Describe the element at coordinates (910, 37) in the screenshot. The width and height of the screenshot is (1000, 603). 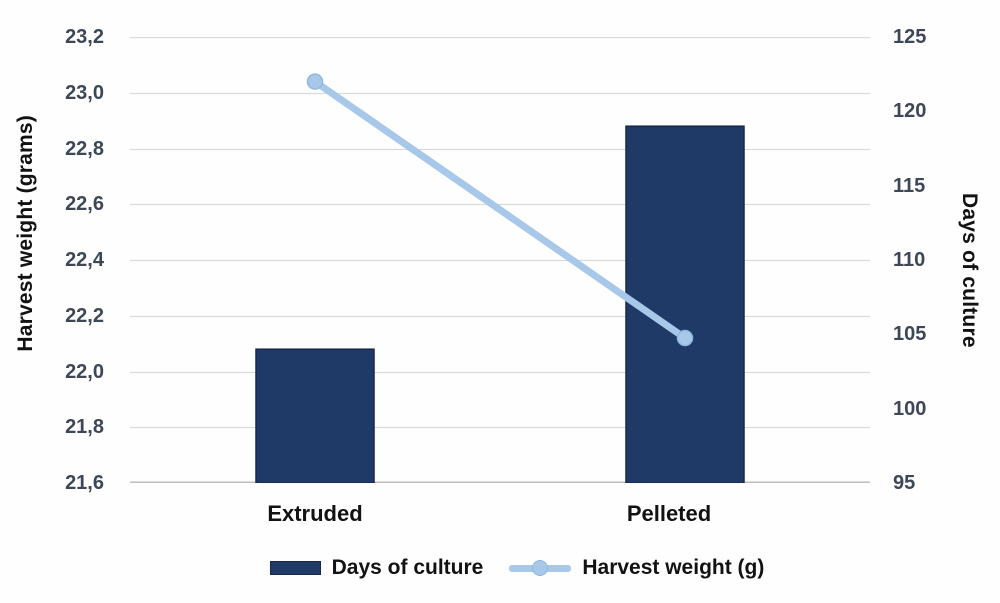
I see `right-tick-label: 125` at that location.